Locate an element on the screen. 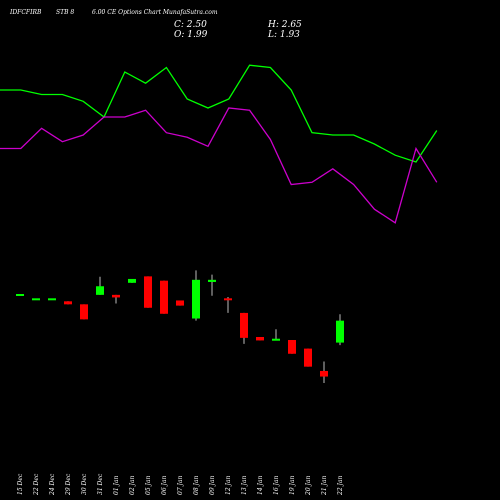 The image size is (500, 500). chart-title: 6.00 CE Options Chart MunafaSutra.com is located at coordinates (155, 12).